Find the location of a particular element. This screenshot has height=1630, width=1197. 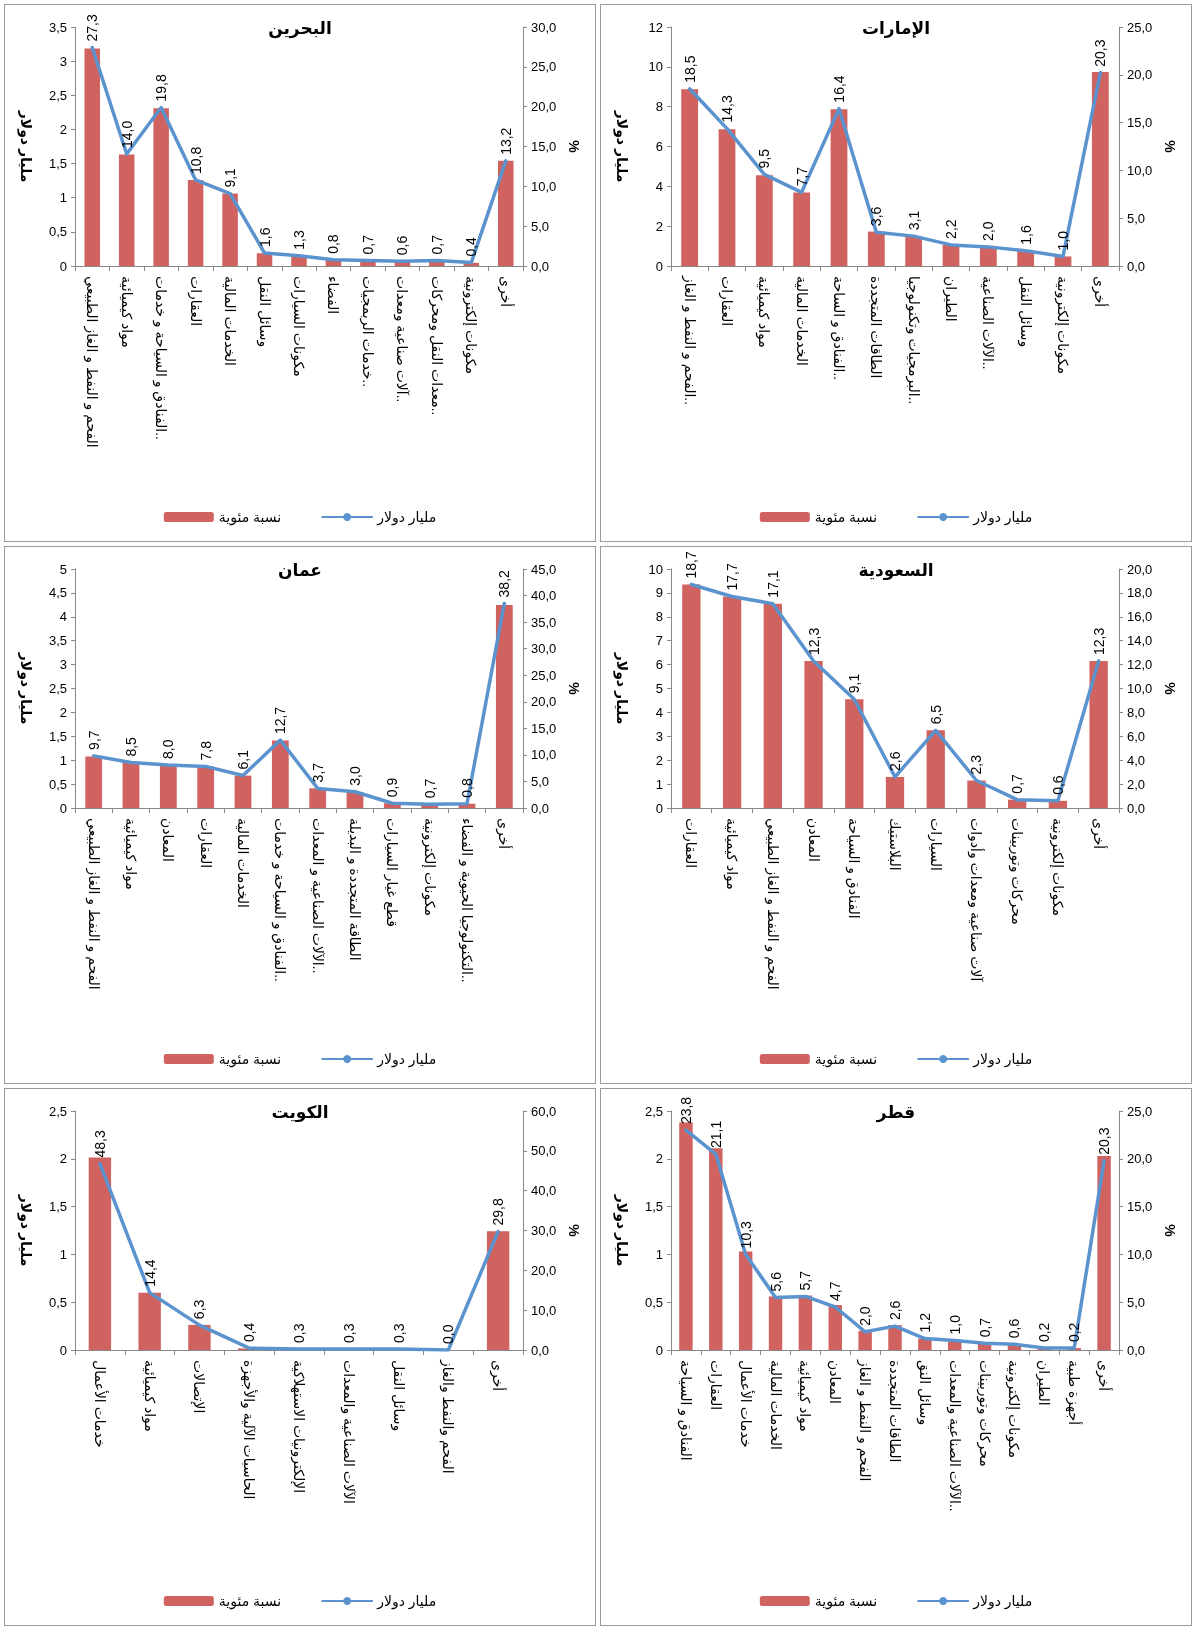

data-label: 8,0 is located at coordinates (168, 749).